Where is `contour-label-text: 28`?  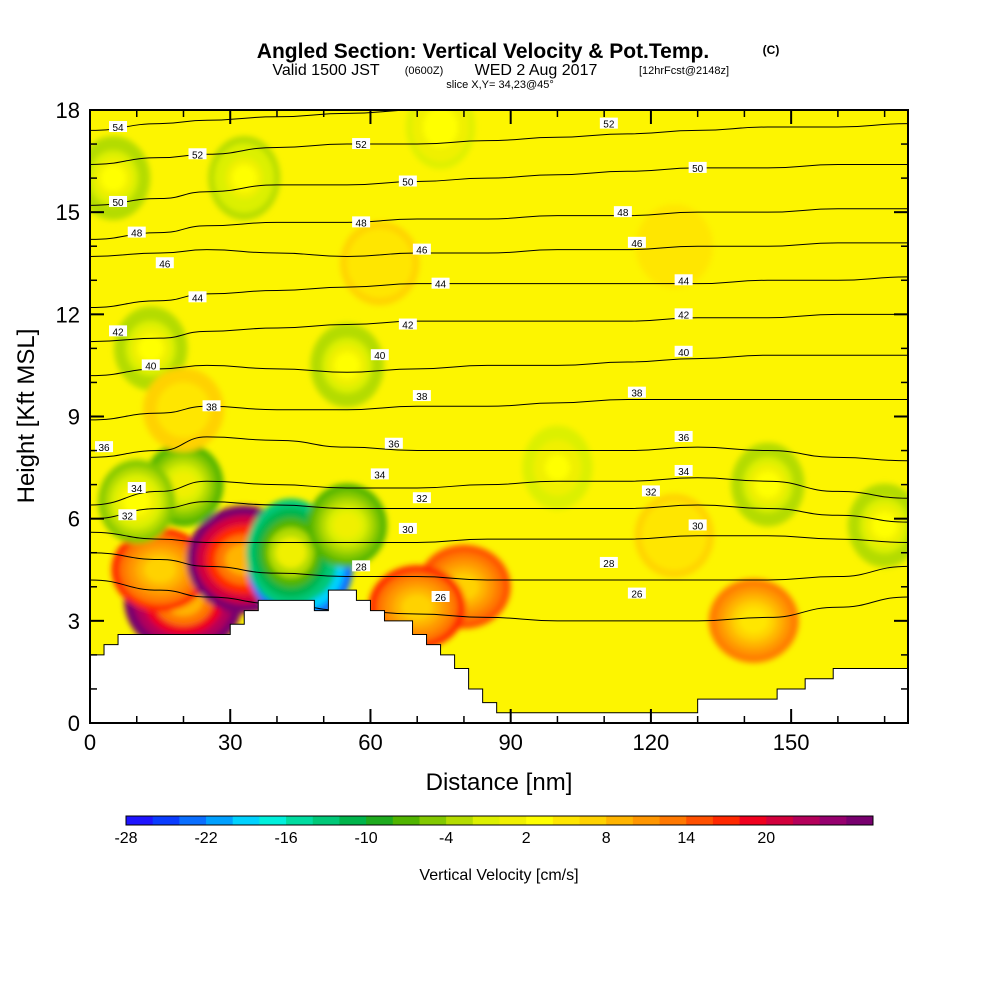 contour-label-text: 28 is located at coordinates (609, 564).